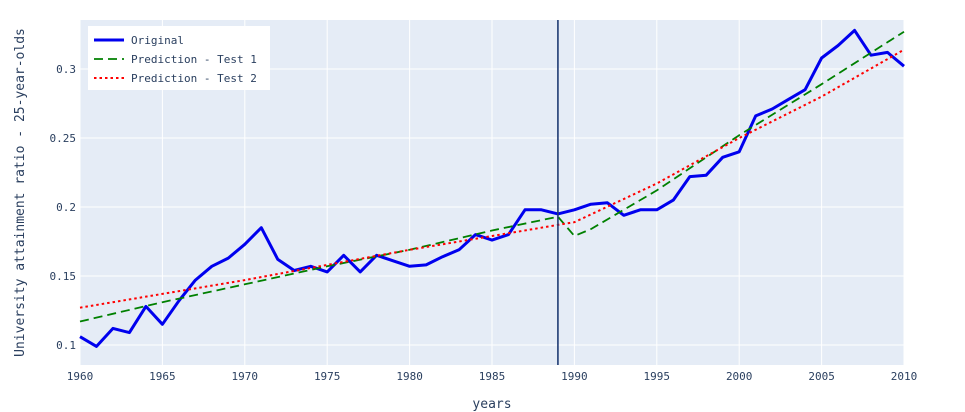  I want to click on x-tick-label: 2005, so click(821, 376).